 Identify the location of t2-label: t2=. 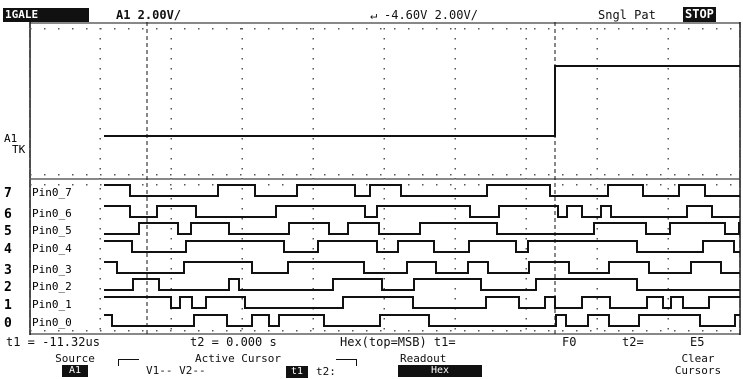
(633, 342).